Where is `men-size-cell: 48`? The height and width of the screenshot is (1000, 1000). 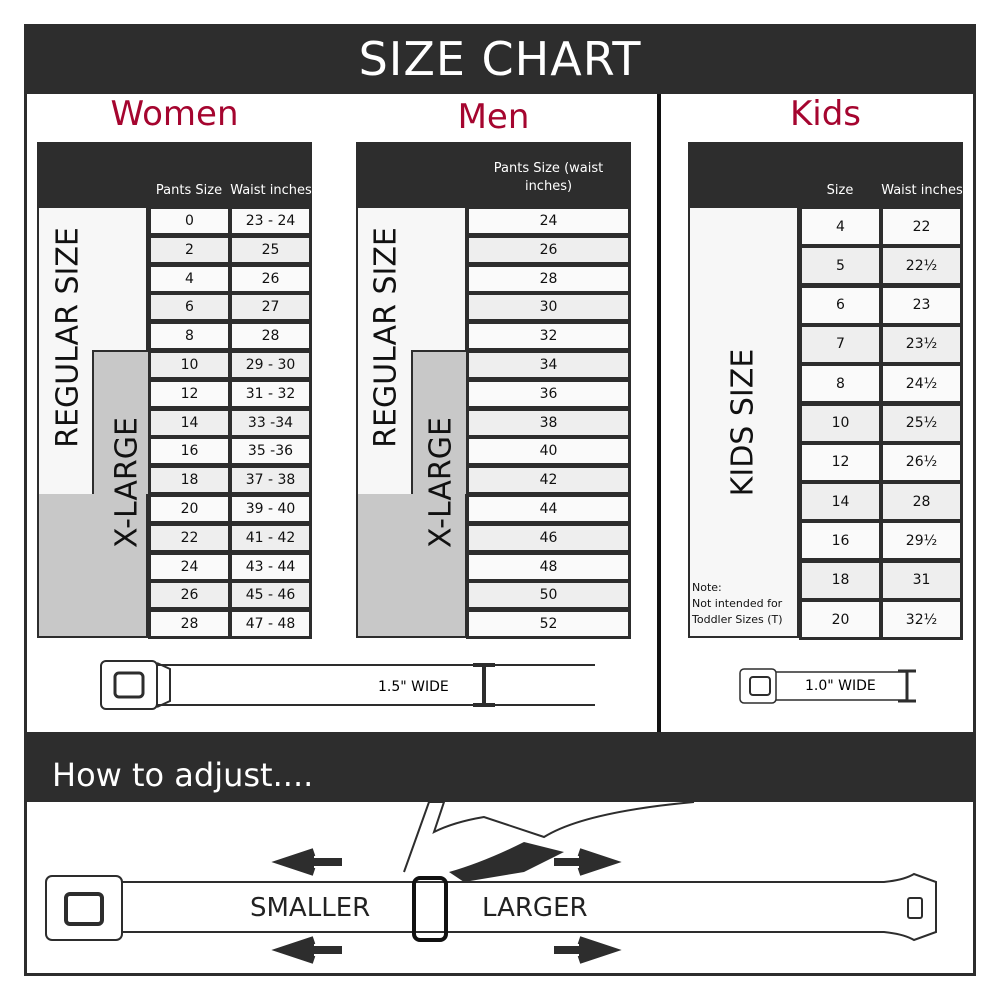
men-size-cell: 48 is located at coordinates (548, 566).